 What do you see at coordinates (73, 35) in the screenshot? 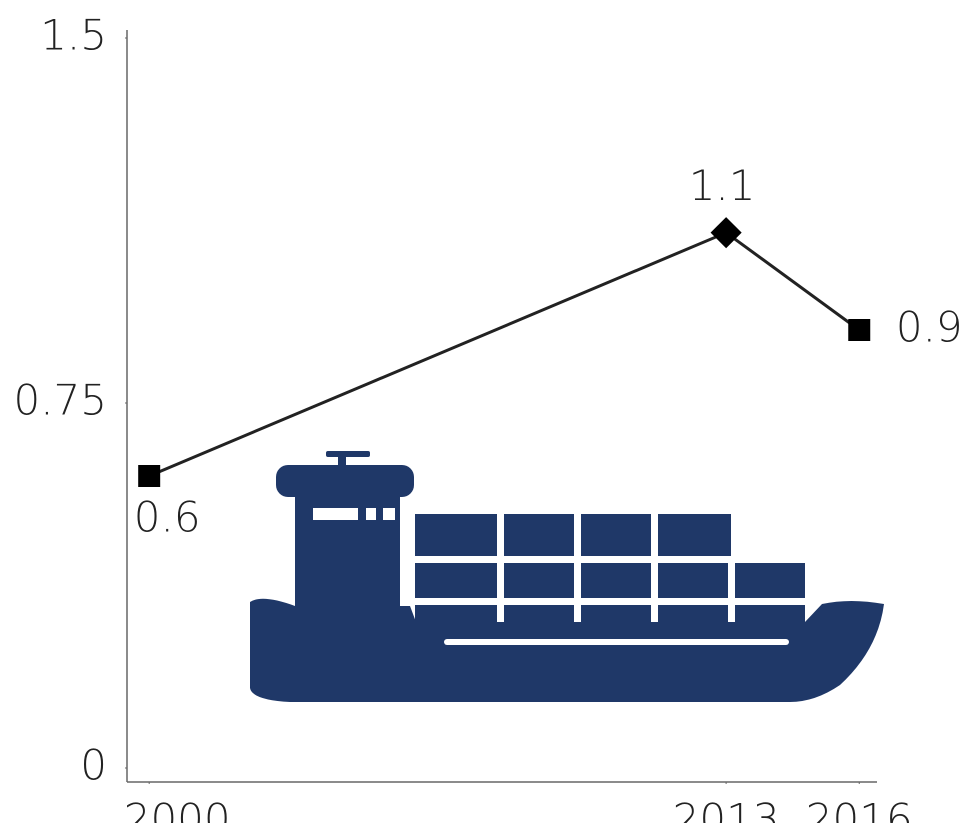
I see `y-tick-label: 1.5` at bounding box center [73, 35].